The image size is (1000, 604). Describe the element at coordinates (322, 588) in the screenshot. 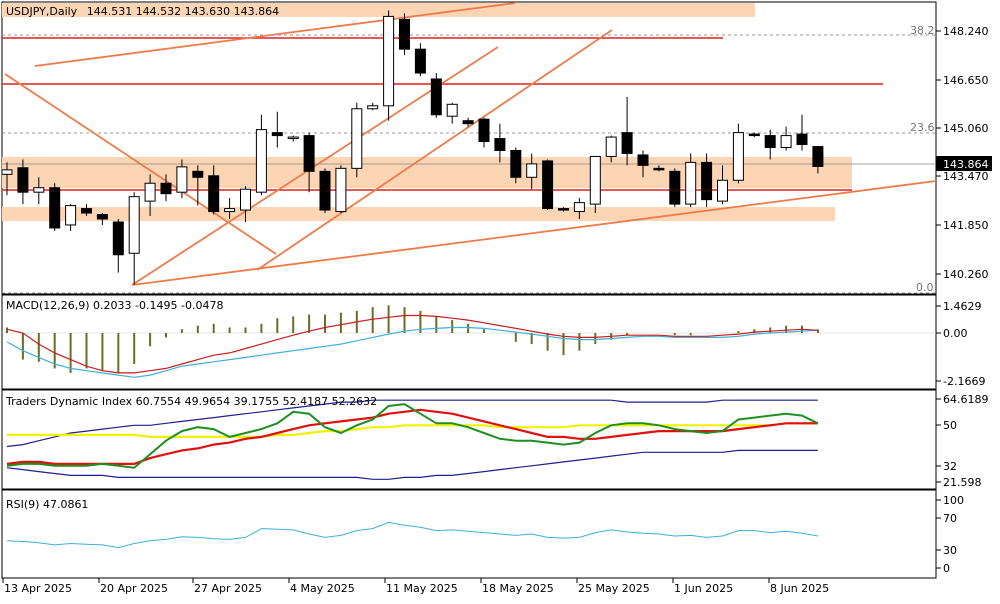

I see `time-label-3: 4 May 2025` at that location.